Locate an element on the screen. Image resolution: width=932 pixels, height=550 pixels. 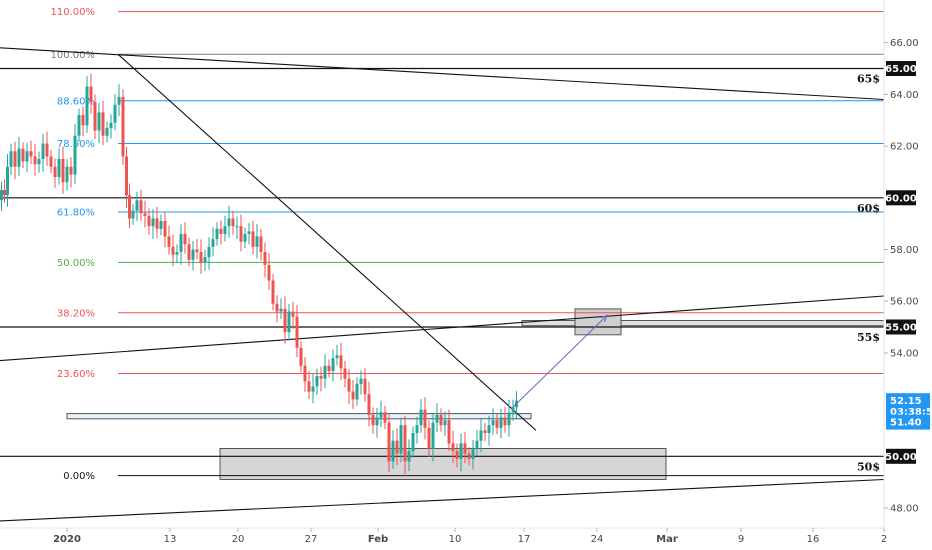
fib-label: 23.60% is located at coordinates (76, 374).